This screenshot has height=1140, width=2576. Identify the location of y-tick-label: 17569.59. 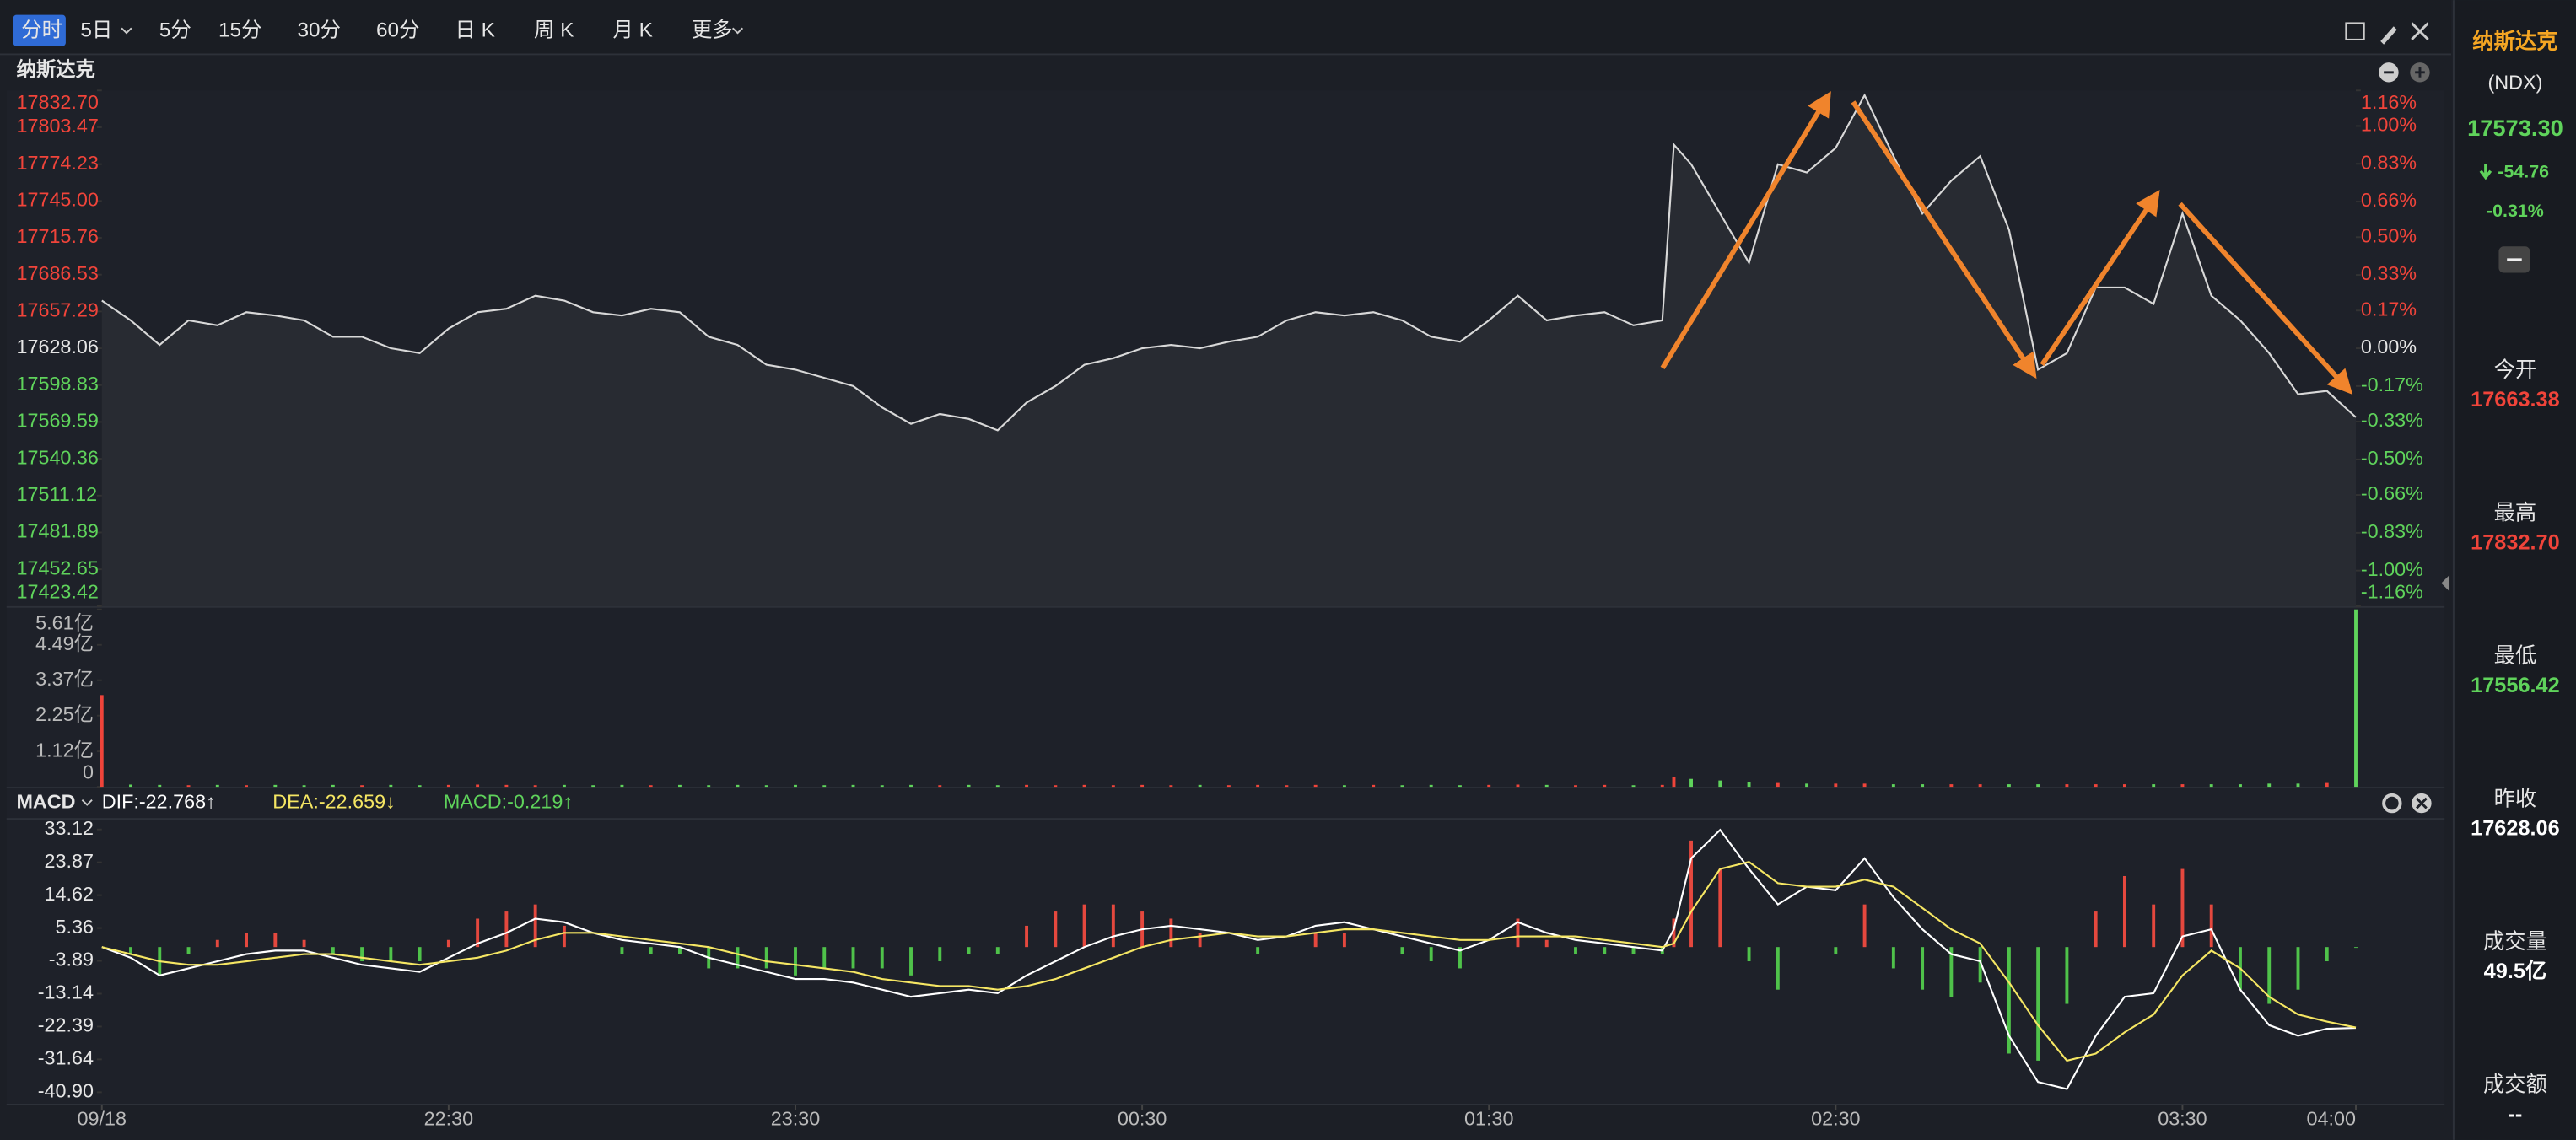
(57, 421).